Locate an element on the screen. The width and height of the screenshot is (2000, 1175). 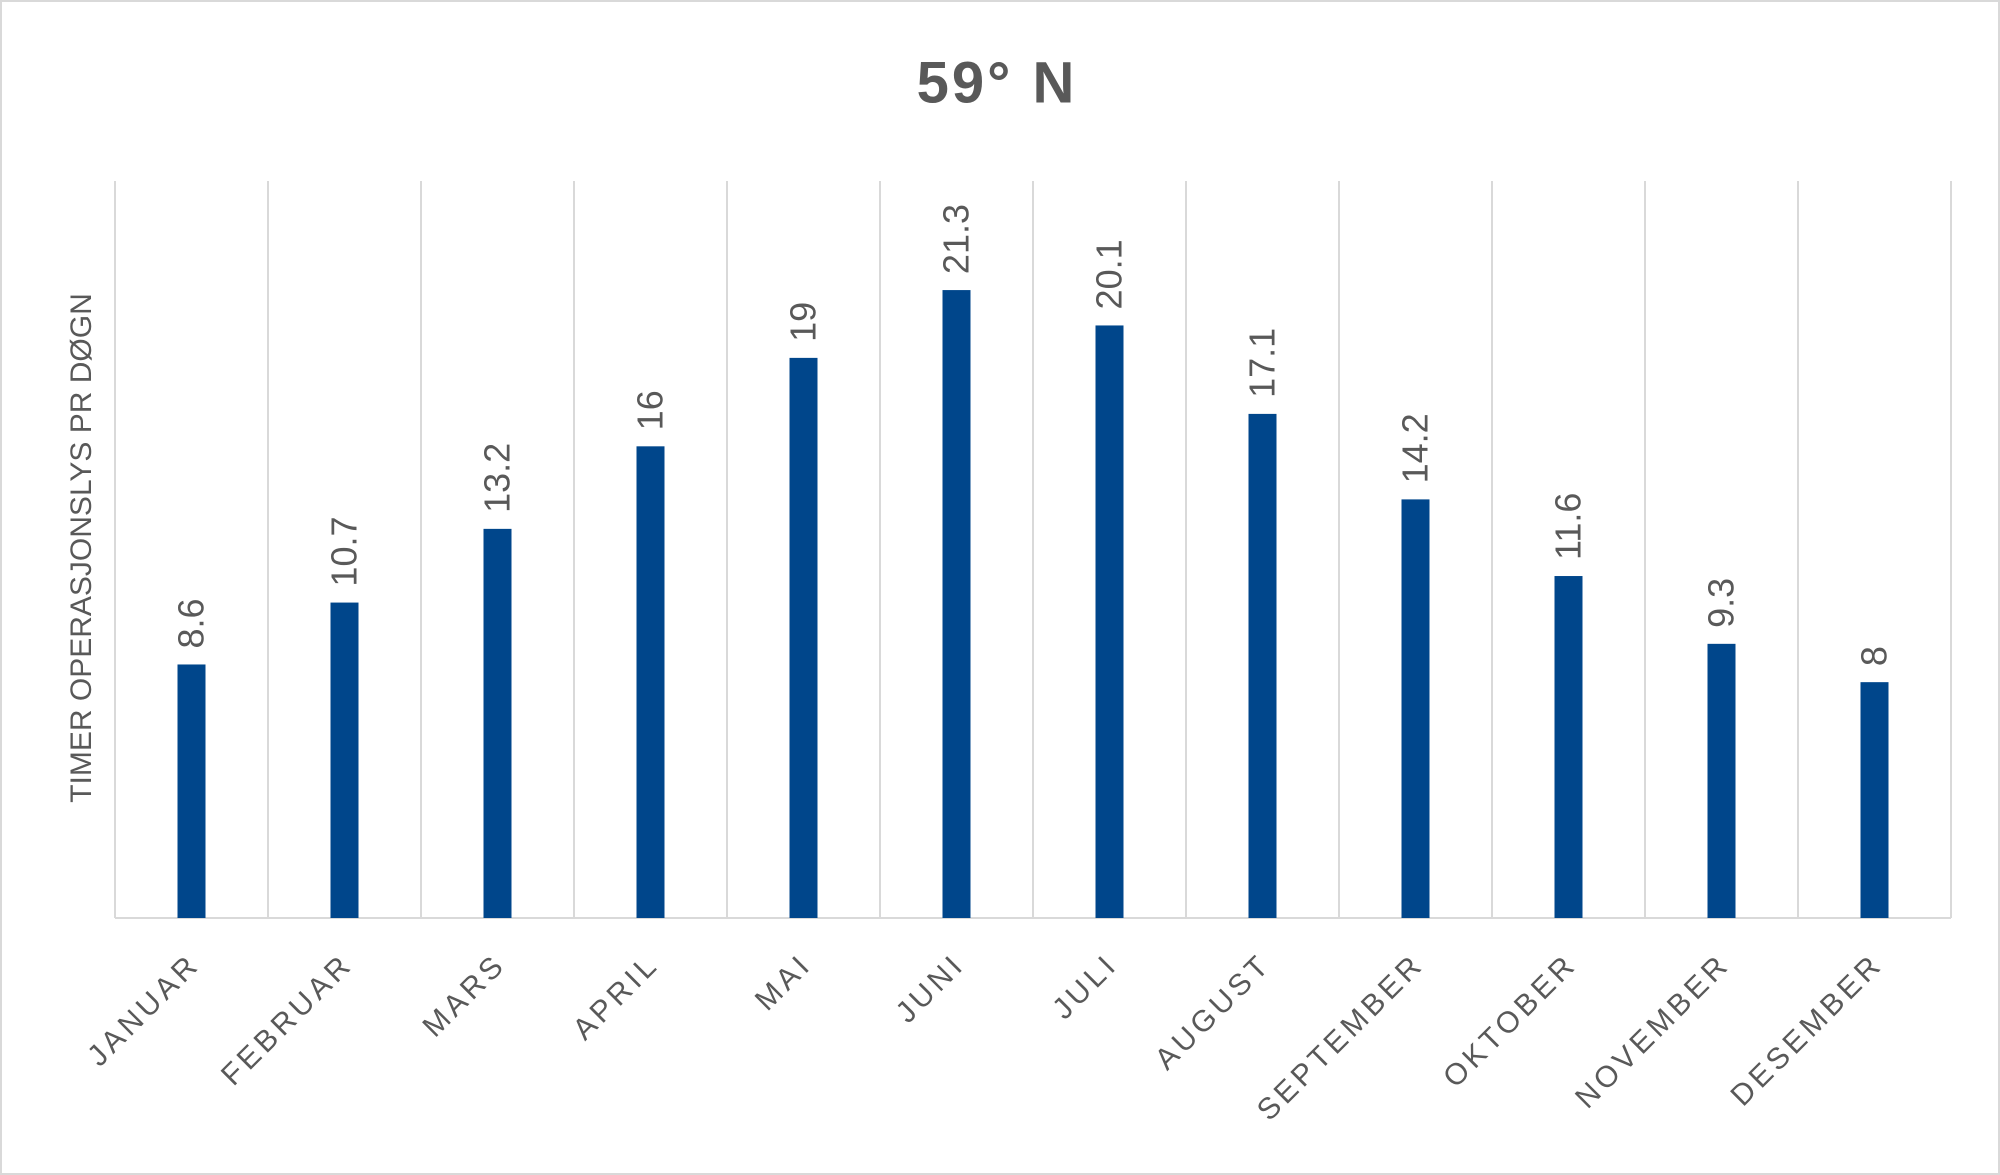
y-axis-label: TIMER OPERASJONSLYS PR DØGN is located at coordinates (81, 548).